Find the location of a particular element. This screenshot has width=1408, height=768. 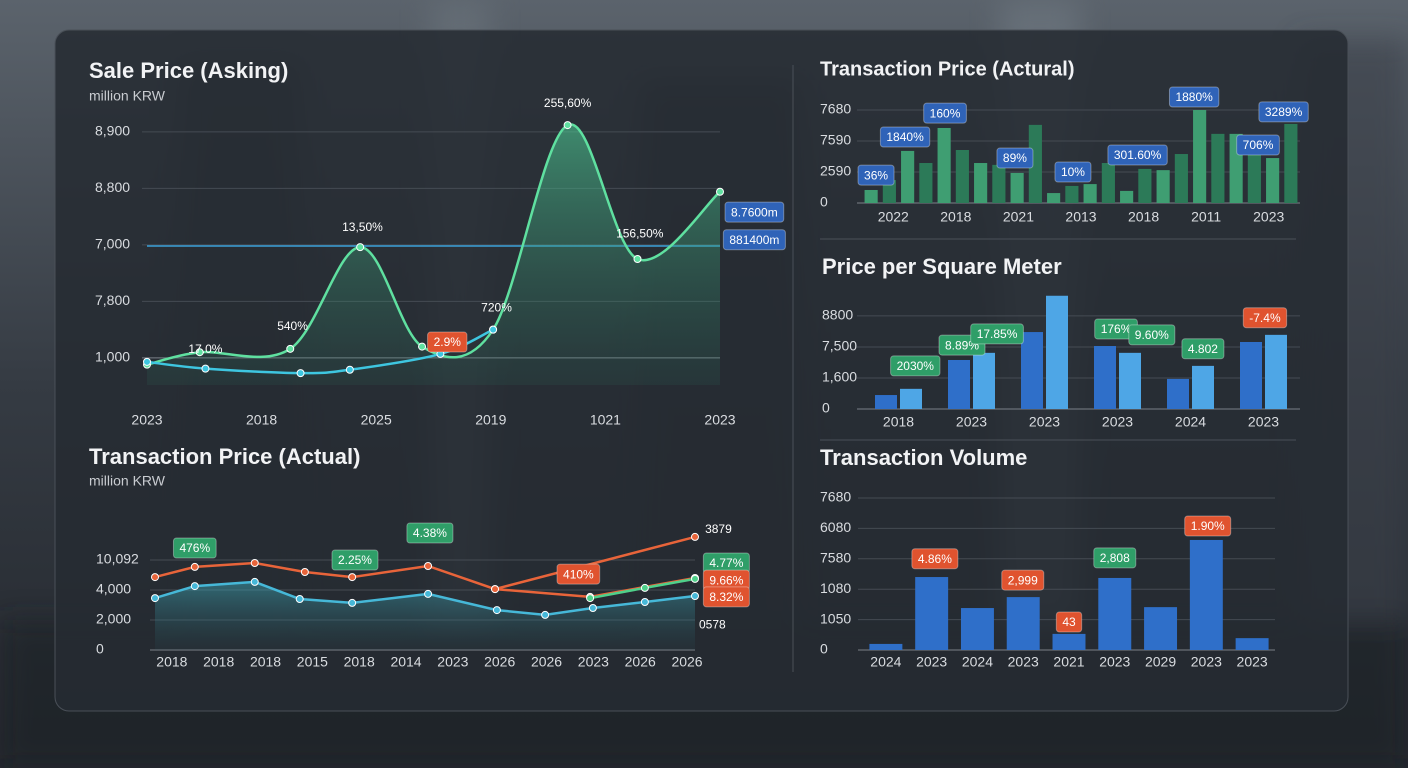

data-label: 255,60% is located at coordinates (568, 103).